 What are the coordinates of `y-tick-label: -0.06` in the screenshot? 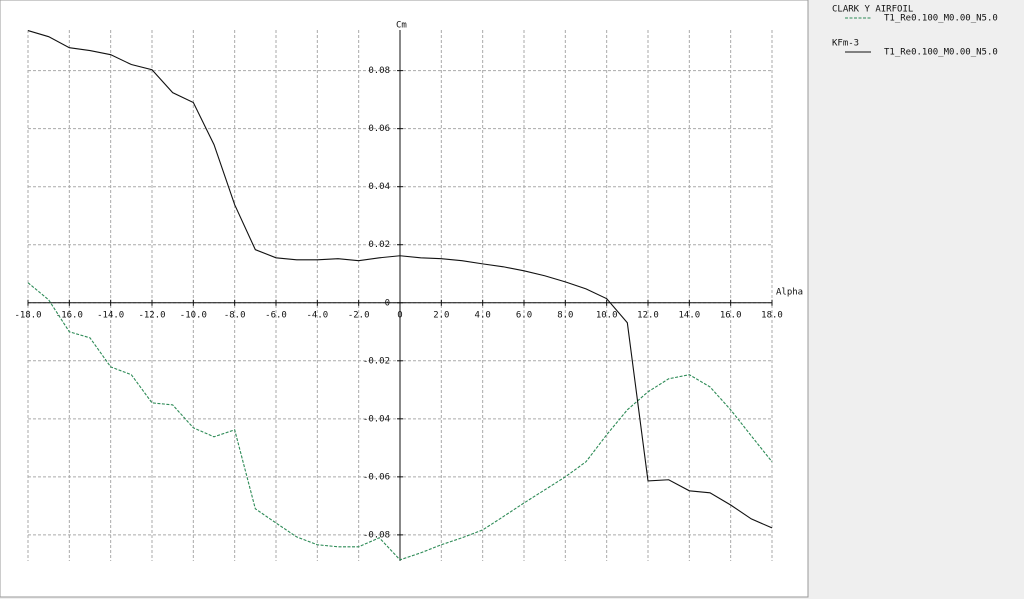 It's located at (376, 477).